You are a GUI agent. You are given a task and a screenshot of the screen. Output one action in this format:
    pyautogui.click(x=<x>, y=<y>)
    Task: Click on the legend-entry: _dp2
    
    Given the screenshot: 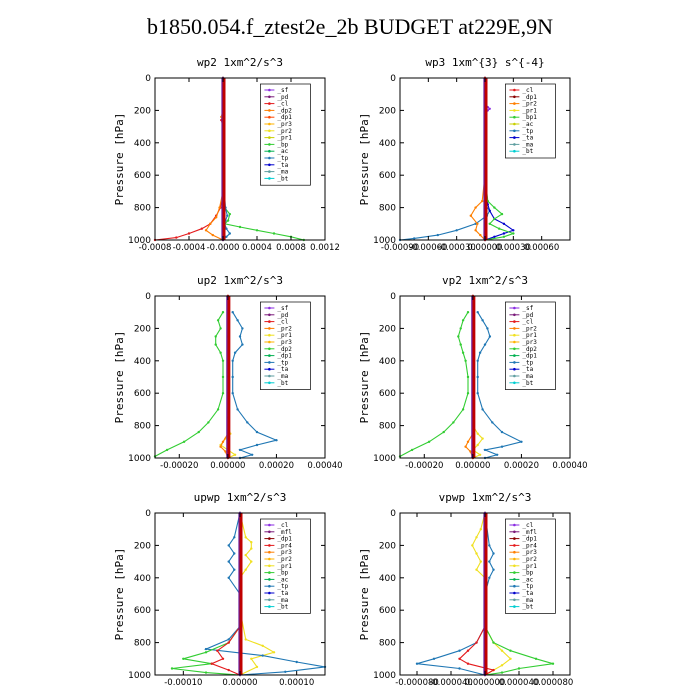 What is the action you would take?
    pyautogui.click(x=529, y=349)
    